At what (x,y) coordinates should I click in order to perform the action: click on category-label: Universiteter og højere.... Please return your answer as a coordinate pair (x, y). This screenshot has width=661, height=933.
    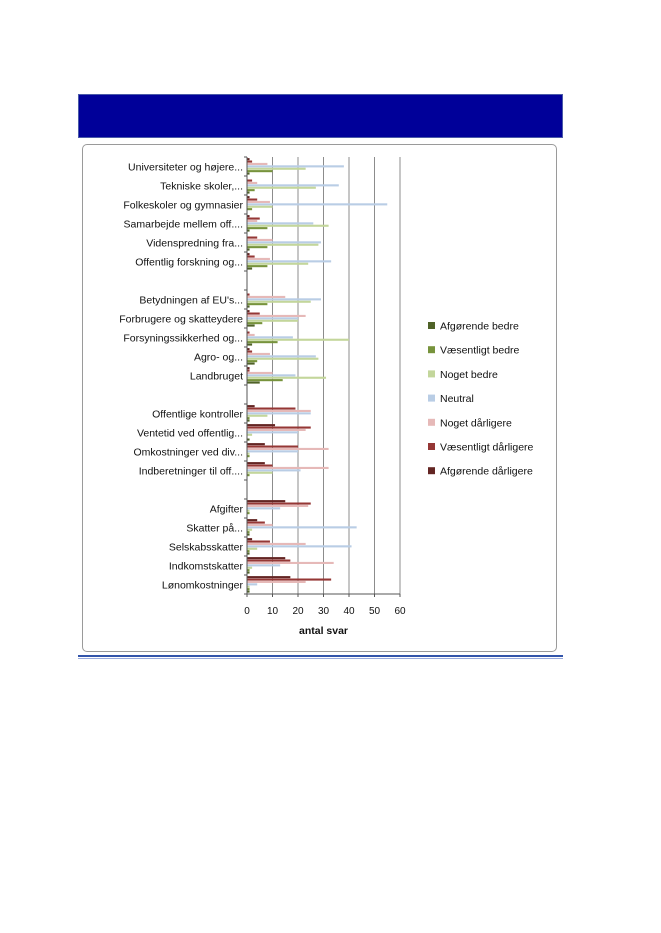
    Looking at the image, I should click on (185, 168).